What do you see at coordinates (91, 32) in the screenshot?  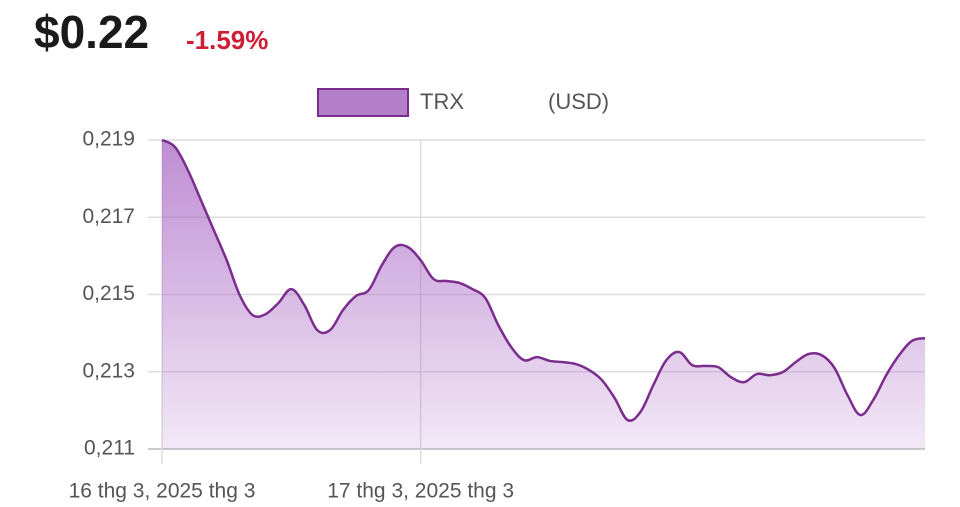 I see `price: $0.22` at bounding box center [91, 32].